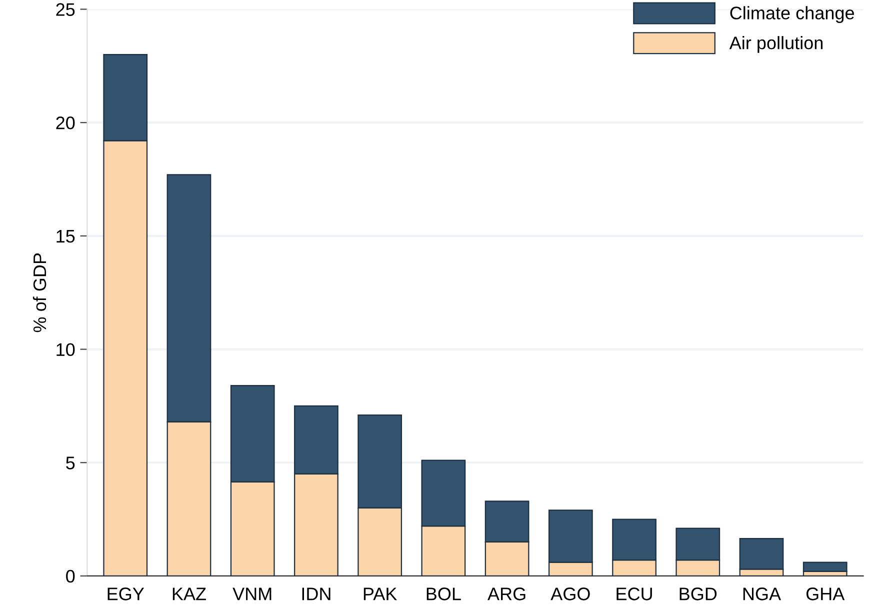  I want to click on y-axis-title: % of GDP, so click(39, 292).